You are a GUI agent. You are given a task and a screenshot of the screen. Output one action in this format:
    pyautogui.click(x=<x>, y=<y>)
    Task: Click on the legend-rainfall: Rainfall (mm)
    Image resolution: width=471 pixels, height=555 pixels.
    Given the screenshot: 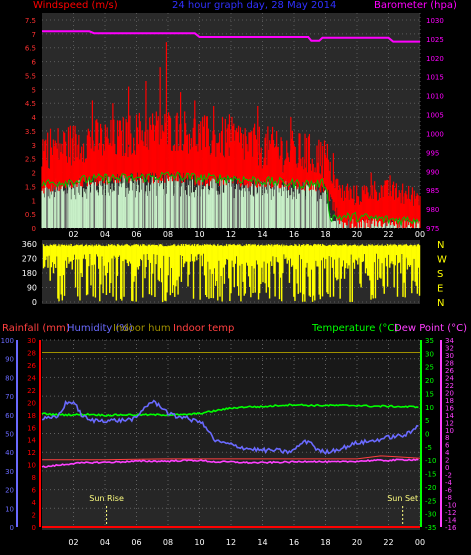 What is the action you would take?
    pyautogui.click(x=36, y=328)
    